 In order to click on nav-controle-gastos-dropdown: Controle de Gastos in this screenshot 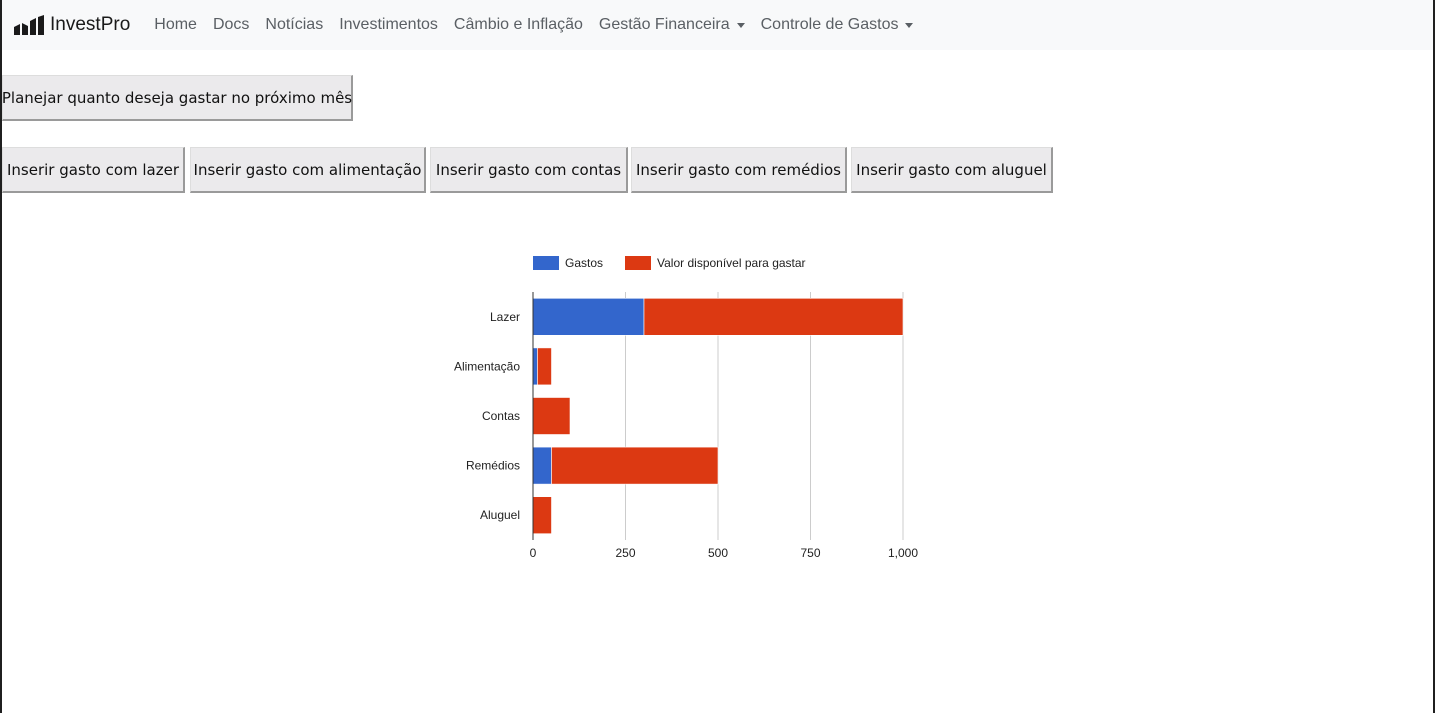, I will do `click(837, 25)`.